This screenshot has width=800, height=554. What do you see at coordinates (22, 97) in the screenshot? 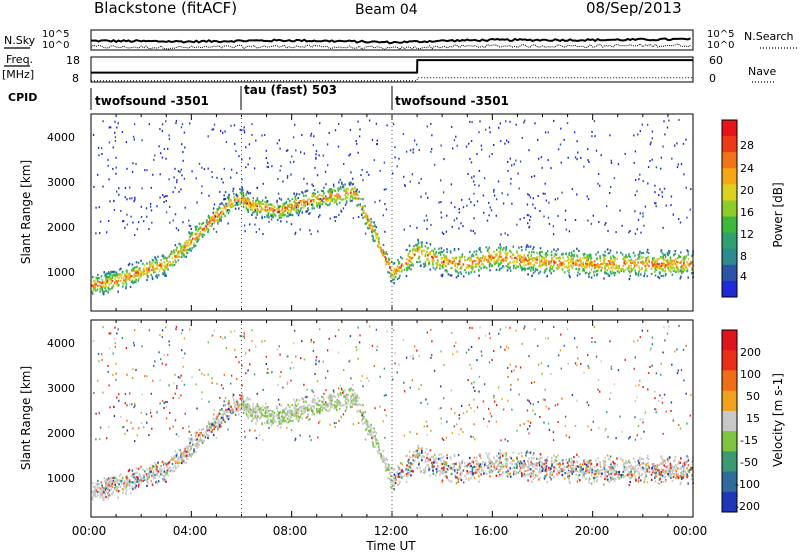
I see `cpid-label: CPID` at bounding box center [22, 97].